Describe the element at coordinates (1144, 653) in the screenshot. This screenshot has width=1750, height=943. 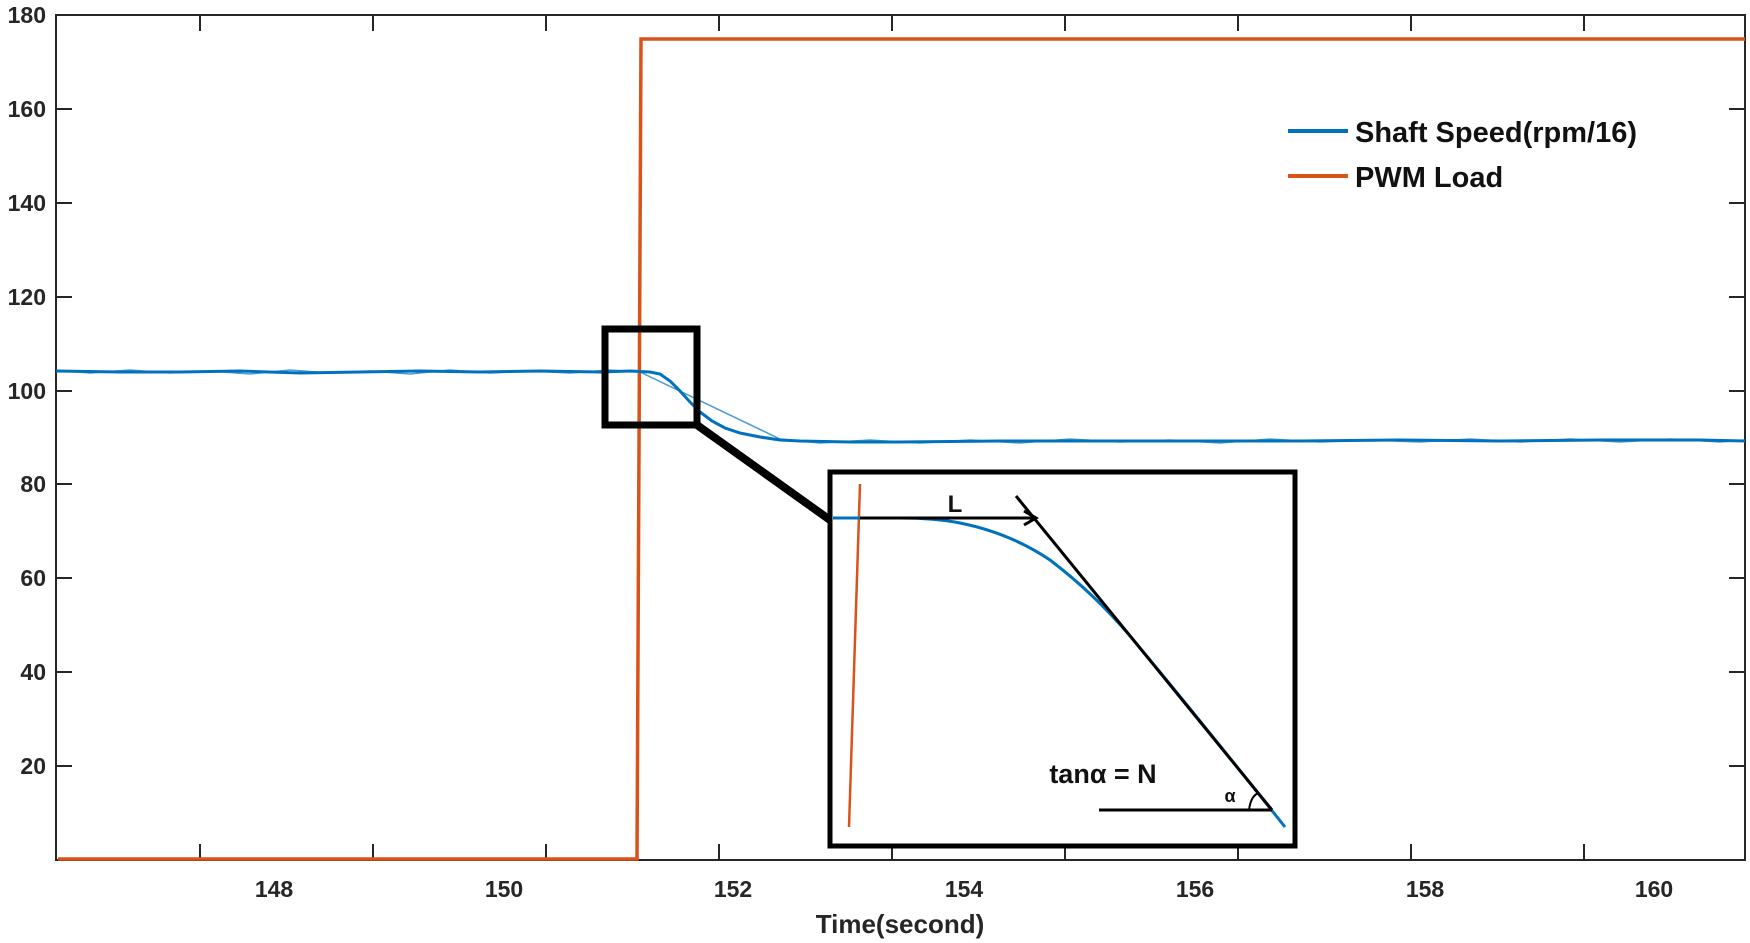
I see `tangent-line` at that location.